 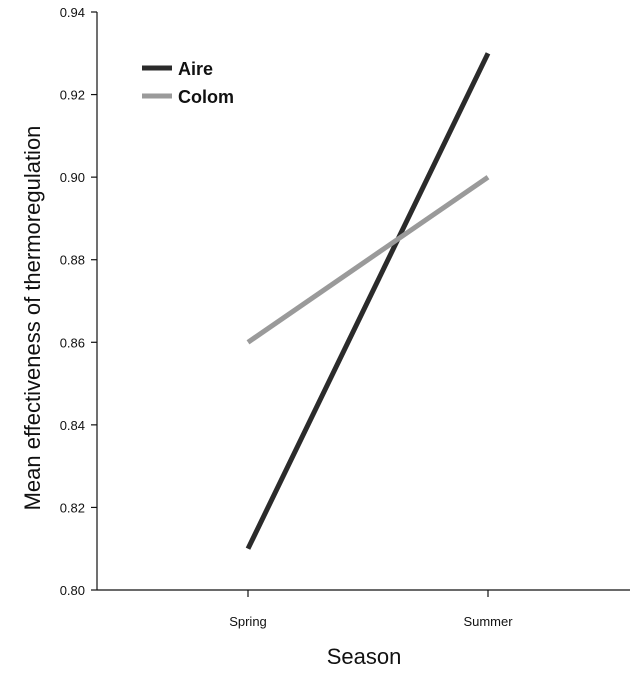 I want to click on y-tick-label: 0.90, so click(x=72, y=177).